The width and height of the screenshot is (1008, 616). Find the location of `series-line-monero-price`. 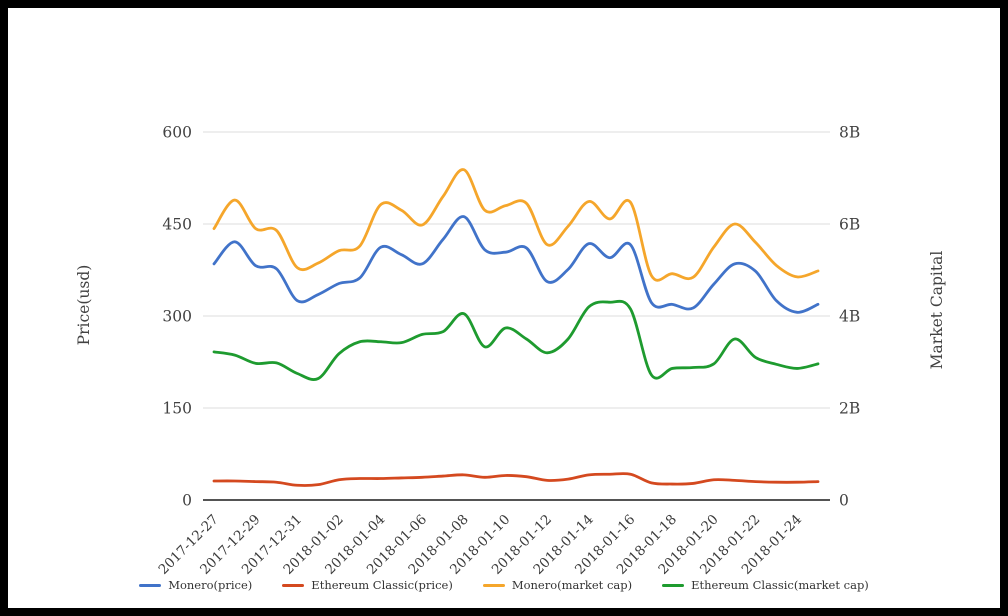

series-line-monero-price is located at coordinates (516, 264).